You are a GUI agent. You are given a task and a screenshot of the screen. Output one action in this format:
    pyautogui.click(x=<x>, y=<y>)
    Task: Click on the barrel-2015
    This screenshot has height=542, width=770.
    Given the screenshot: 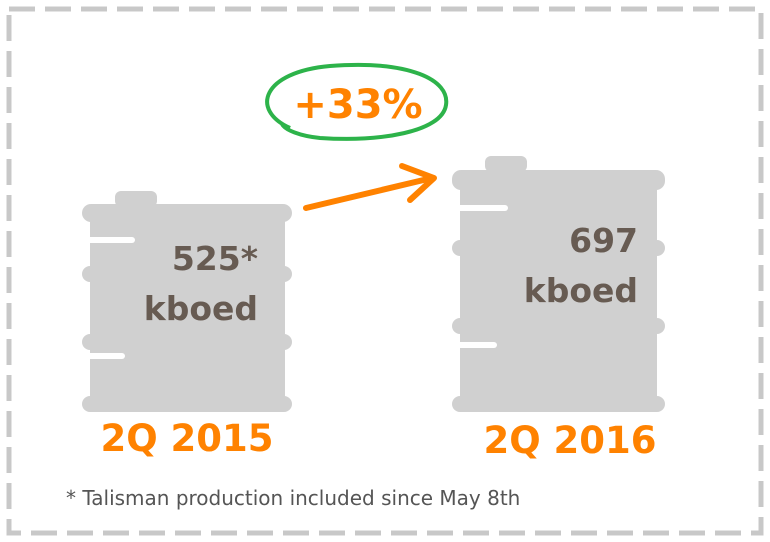 What is the action you would take?
    pyautogui.click(x=187, y=301)
    